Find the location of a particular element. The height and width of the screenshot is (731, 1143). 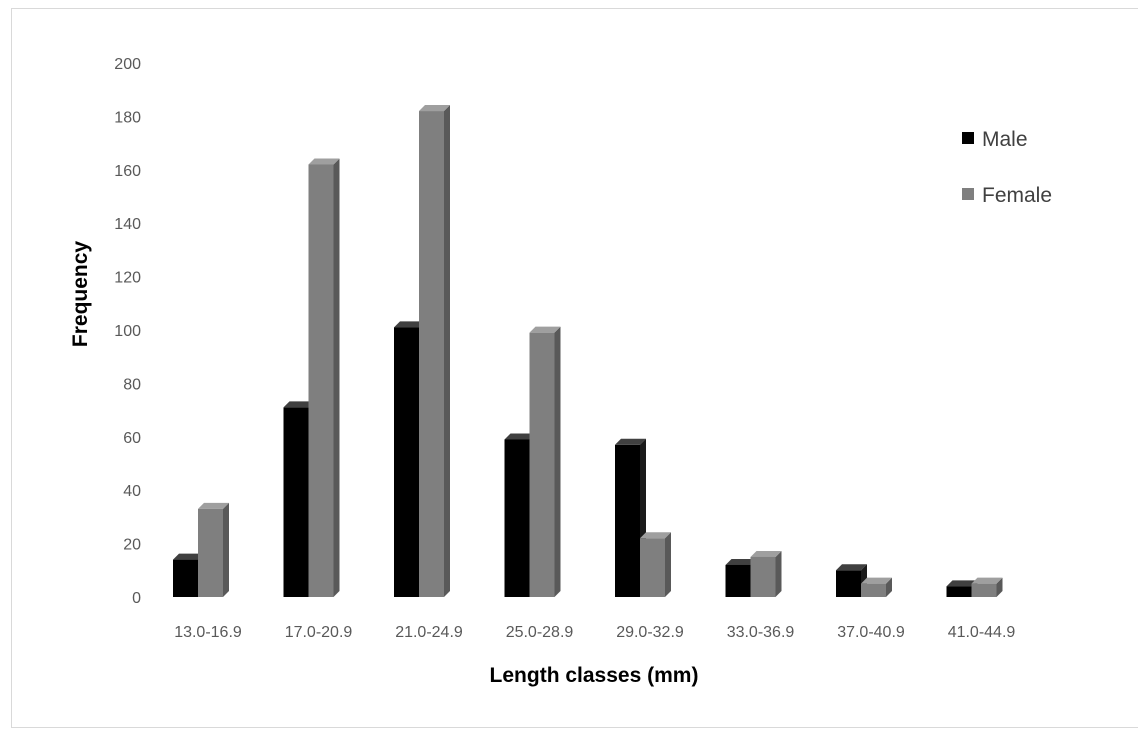

x-tick-label: 29.0-32.9 is located at coordinates (650, 632).